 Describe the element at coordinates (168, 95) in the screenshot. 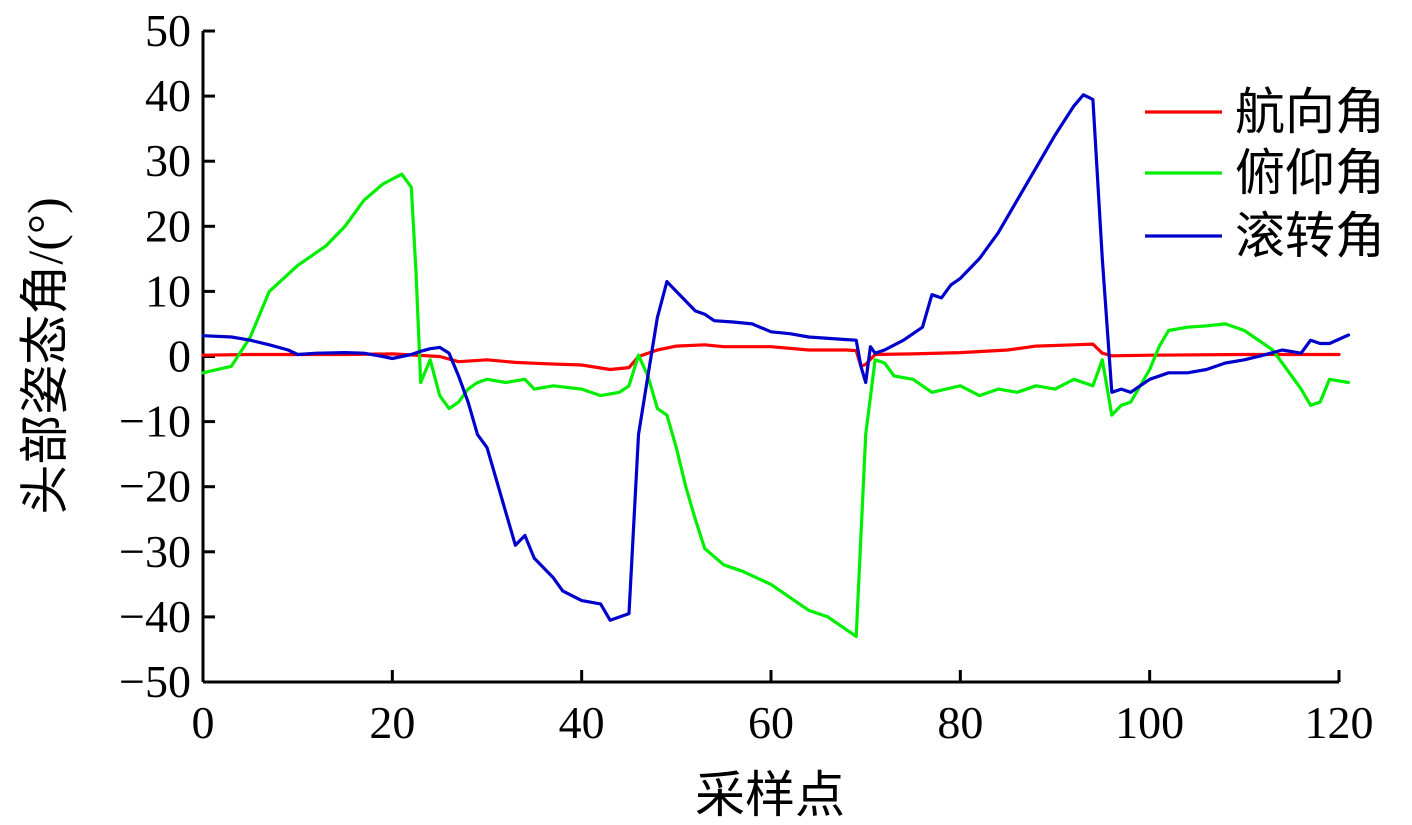

I see `y-tick-label: 40` at that location.